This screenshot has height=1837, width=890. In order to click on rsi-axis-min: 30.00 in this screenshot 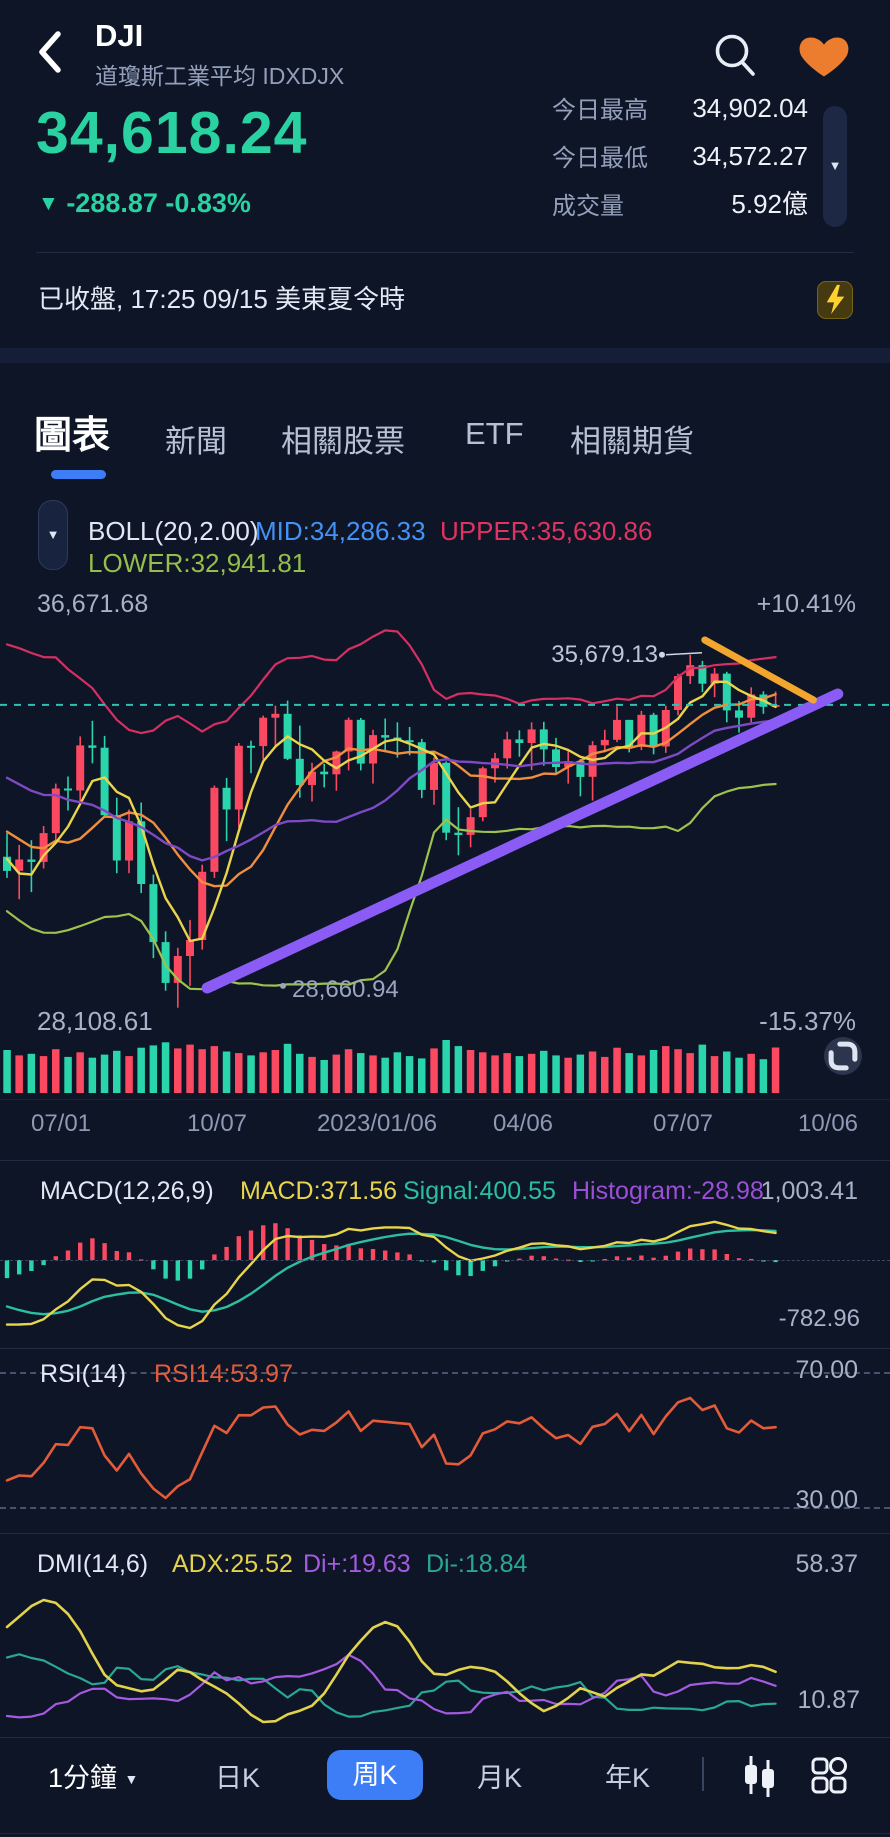, I will do `click(826, 1500)`.